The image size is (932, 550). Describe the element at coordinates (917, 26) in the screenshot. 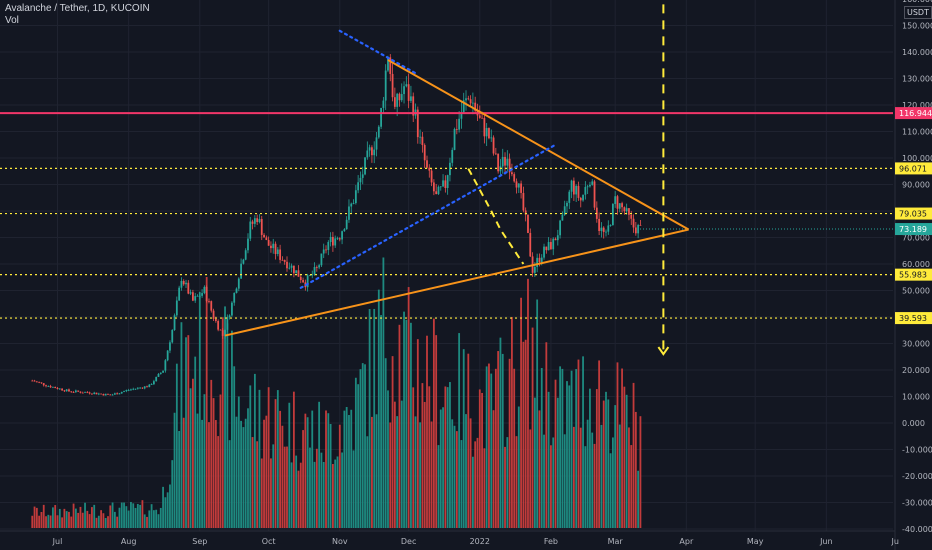

I see `price-tick-label: 150.000` at that location.